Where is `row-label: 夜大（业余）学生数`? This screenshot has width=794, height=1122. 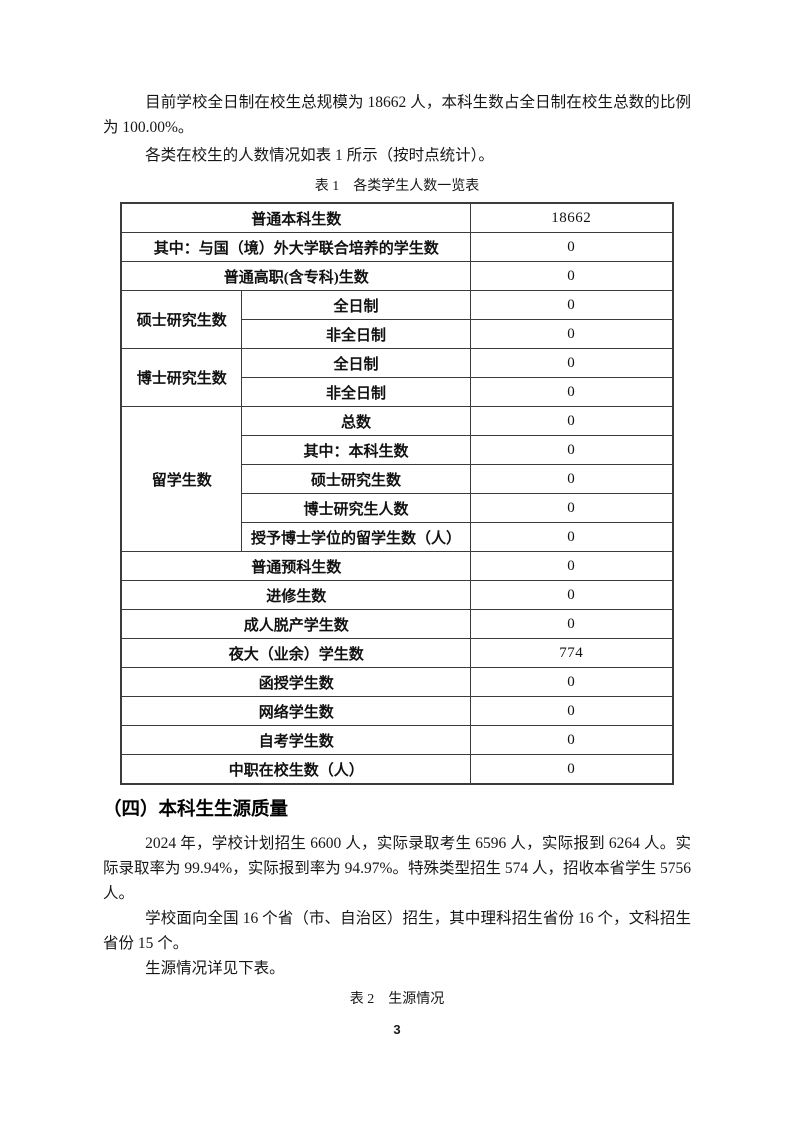
row-label: 夜大（业余）学生数 is located at coordinates (296, 653).